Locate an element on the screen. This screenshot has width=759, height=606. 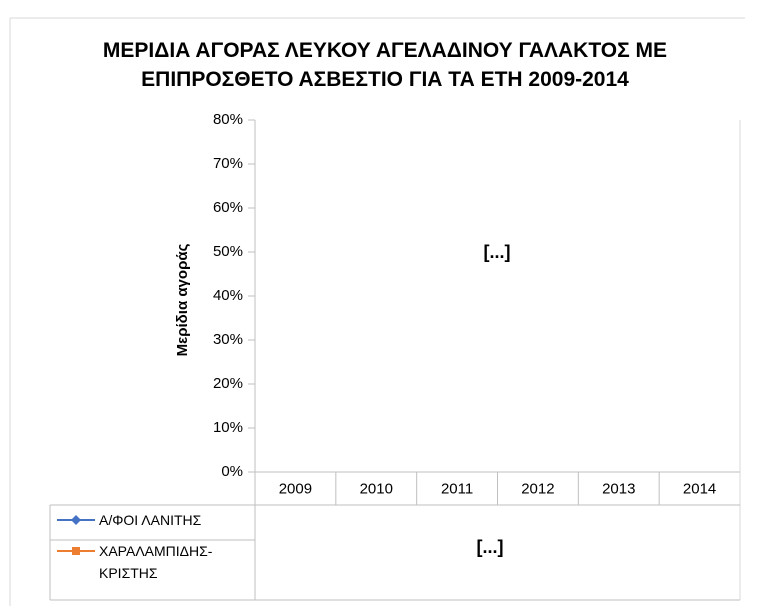
x-tick-label: 2010 is located at coordinates (376, 488).